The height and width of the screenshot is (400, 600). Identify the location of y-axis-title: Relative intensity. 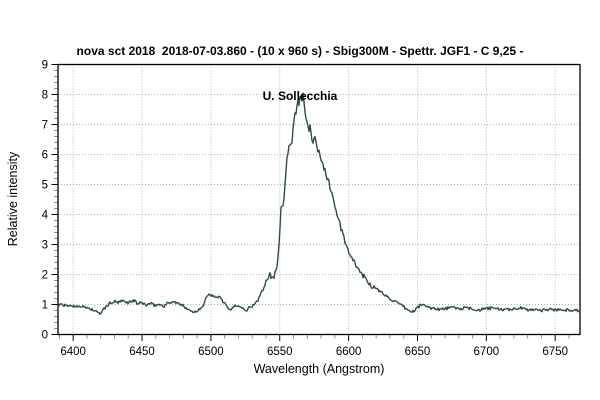
(13, 199).